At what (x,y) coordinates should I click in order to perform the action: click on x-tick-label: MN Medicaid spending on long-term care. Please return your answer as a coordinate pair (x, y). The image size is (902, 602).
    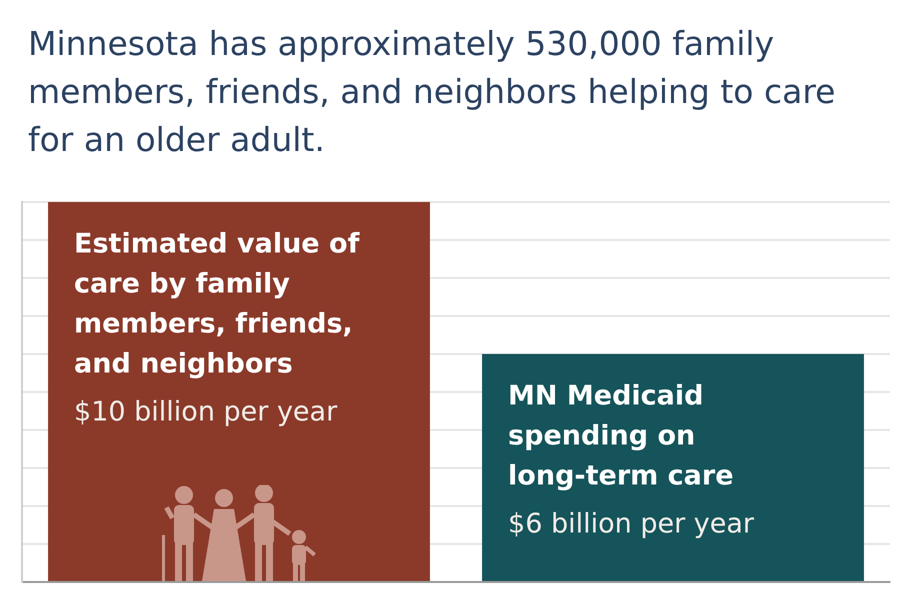
    Looking at the image, I should click on (621, 436).